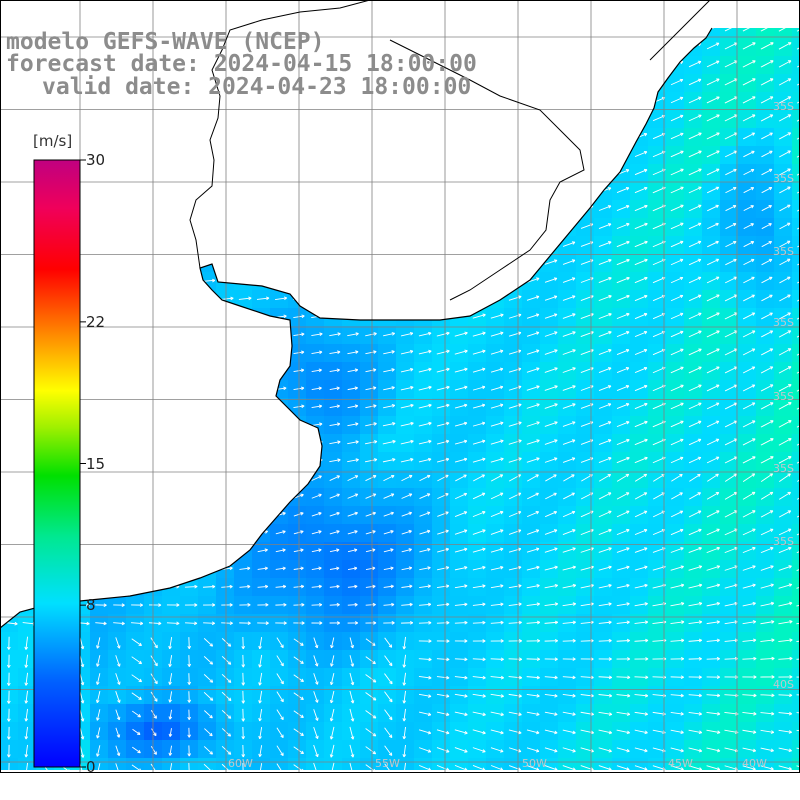 The image size is (800, 800). I want to click on colorbar-tick-label: 0, so click(91, 767).